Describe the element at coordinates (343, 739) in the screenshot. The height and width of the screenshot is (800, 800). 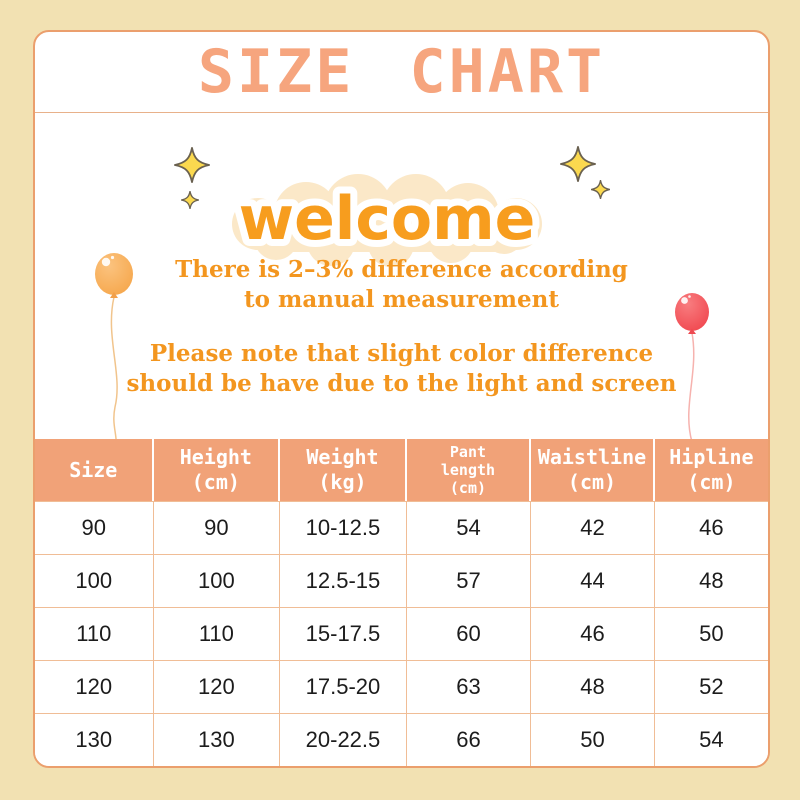
I see `table-cell: 20-22.5` at that location.